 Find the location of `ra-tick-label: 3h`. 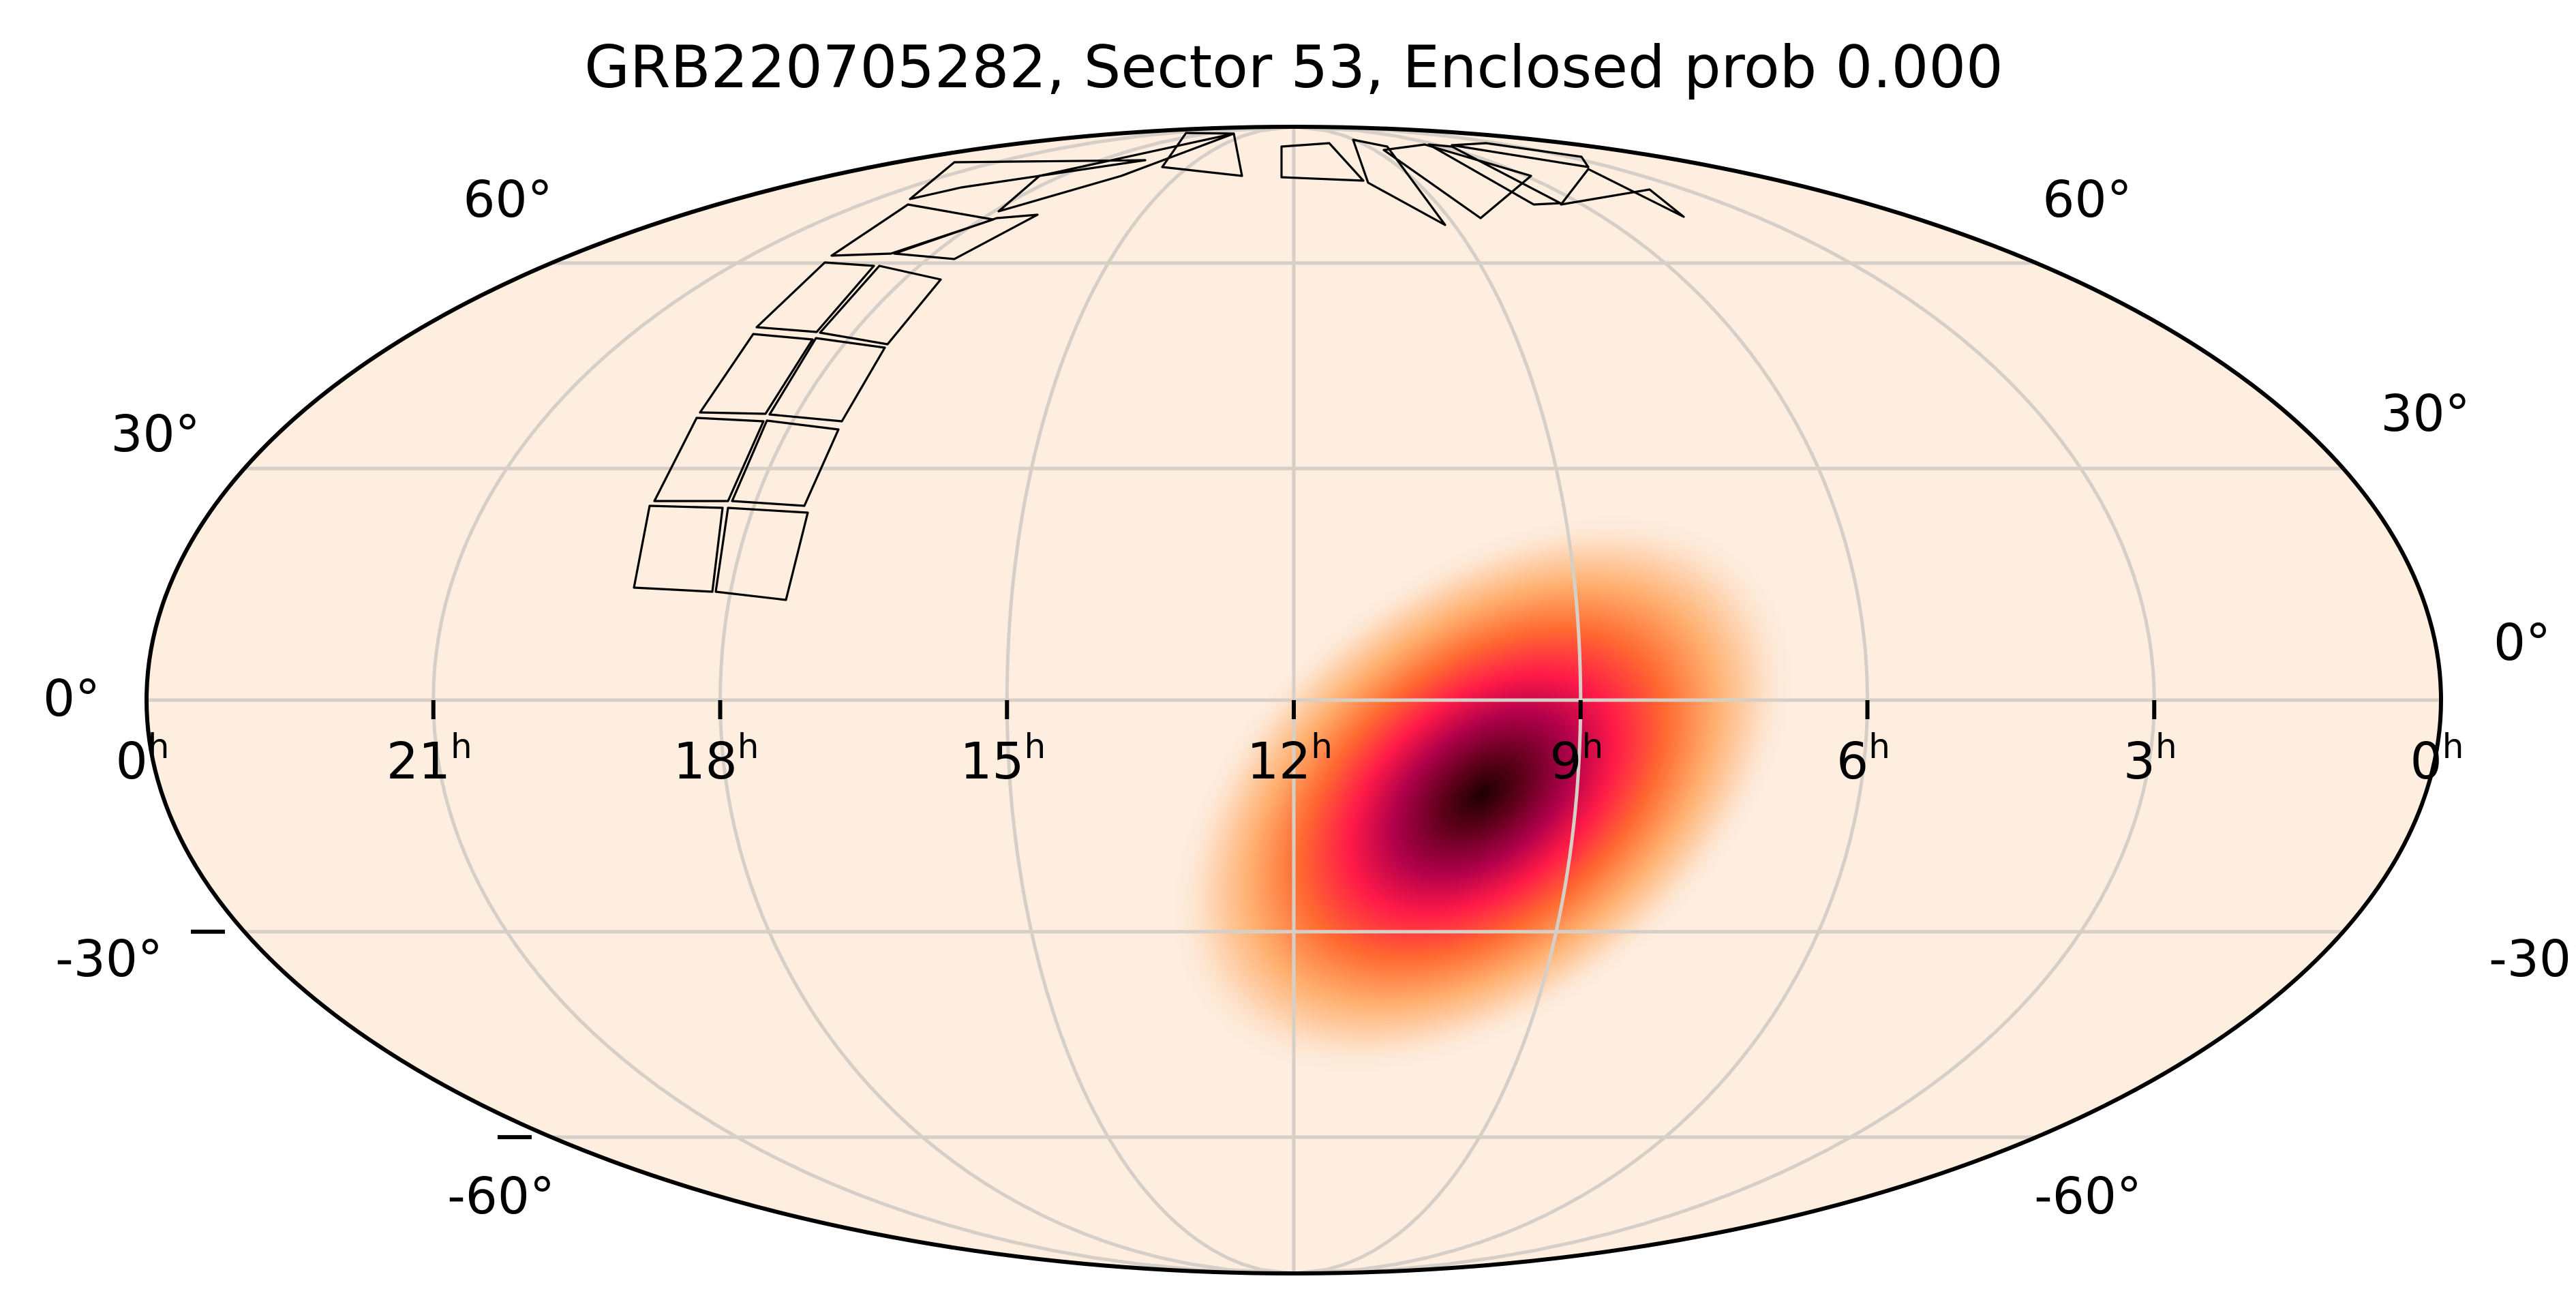

ra-tick-label: 3h is located at coordinates (2150, 759).